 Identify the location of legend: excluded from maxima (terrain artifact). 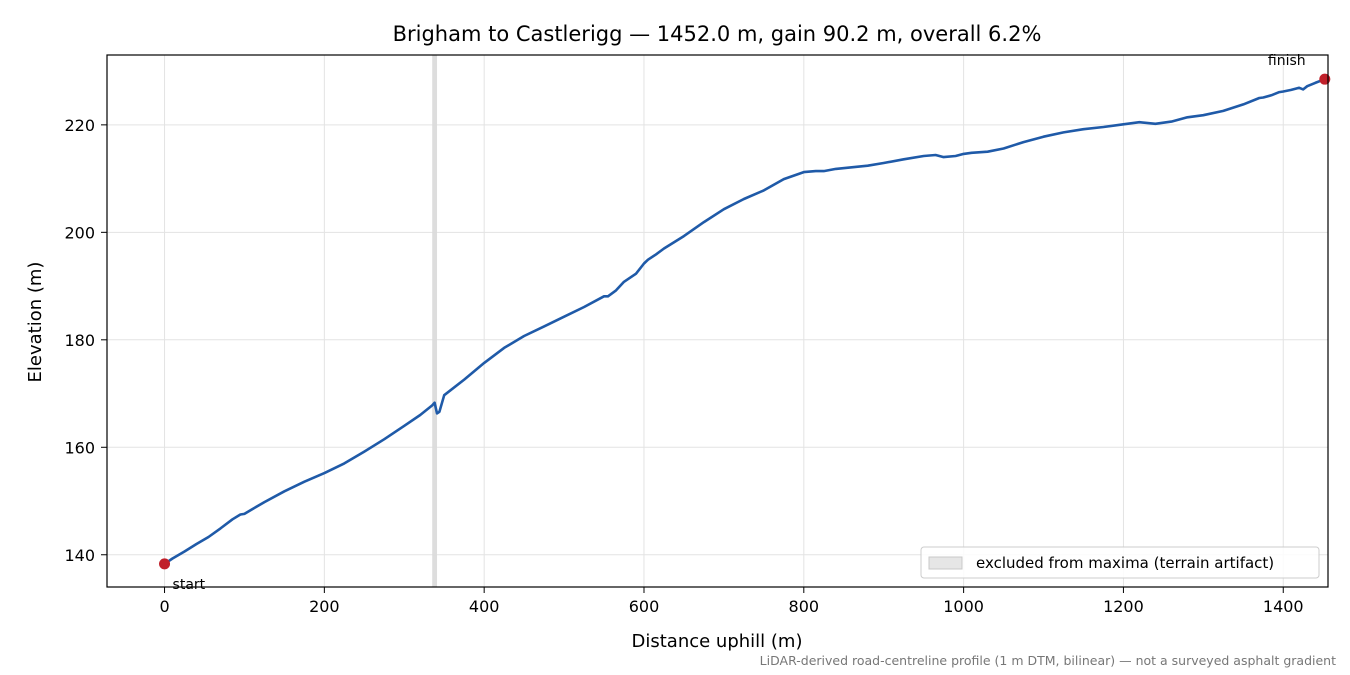
(1120, 562).